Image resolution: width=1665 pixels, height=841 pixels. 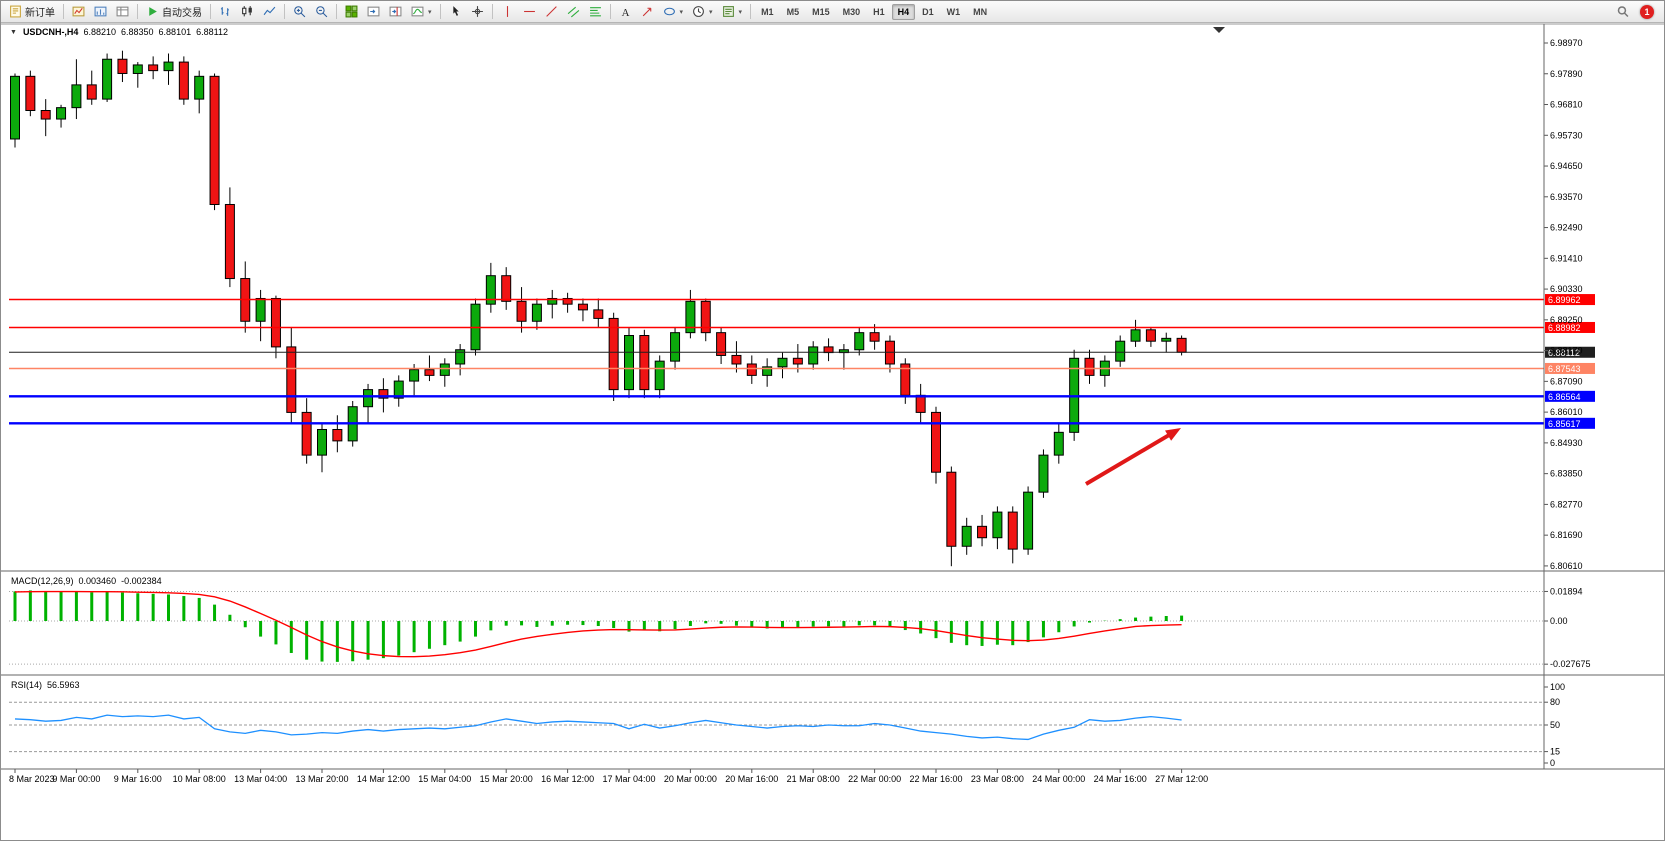 I want to click on periods-button: ▾, so click(x=702, y=12).